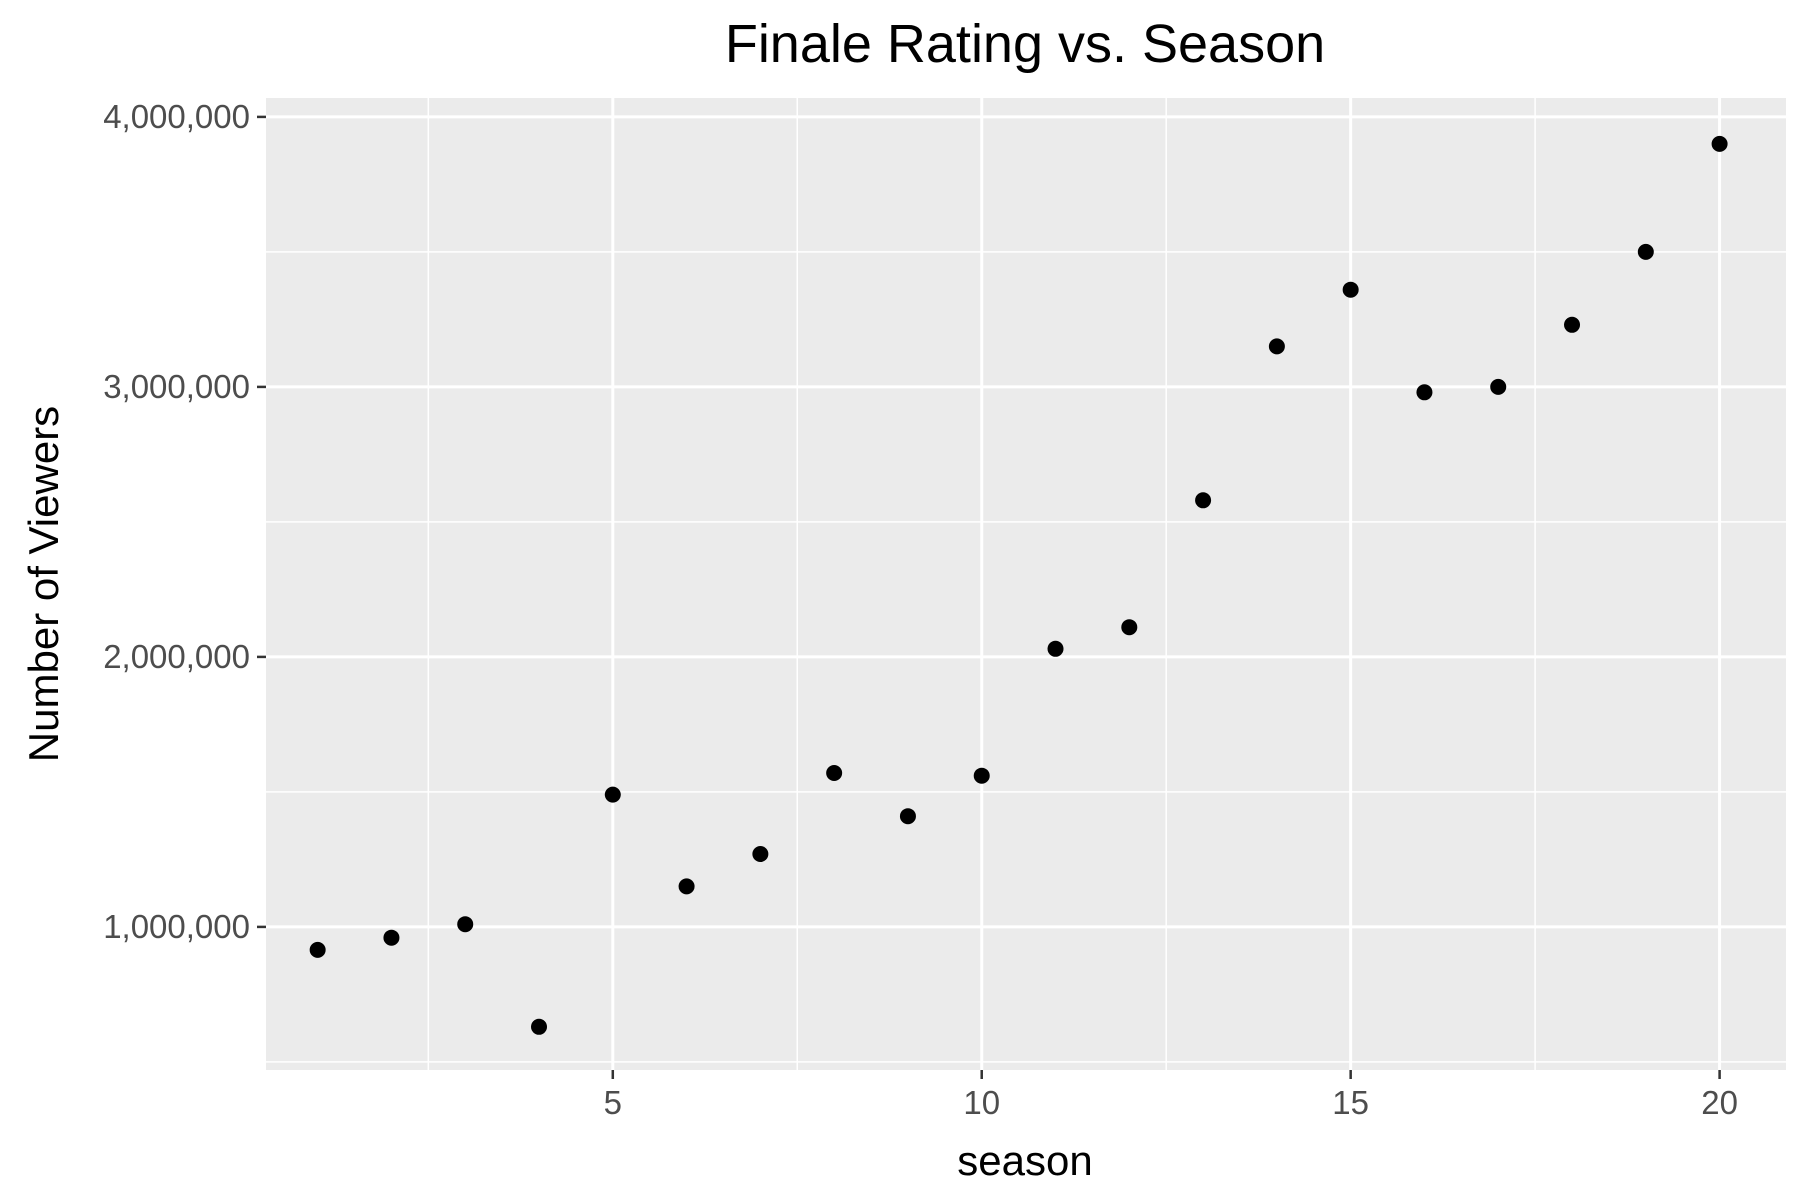 This screenshot has width=1800, height=1200. Describe the element at coordinates (43, 584) in the screenshot. I see `y-axis-title: Number of Viewers` at that location.